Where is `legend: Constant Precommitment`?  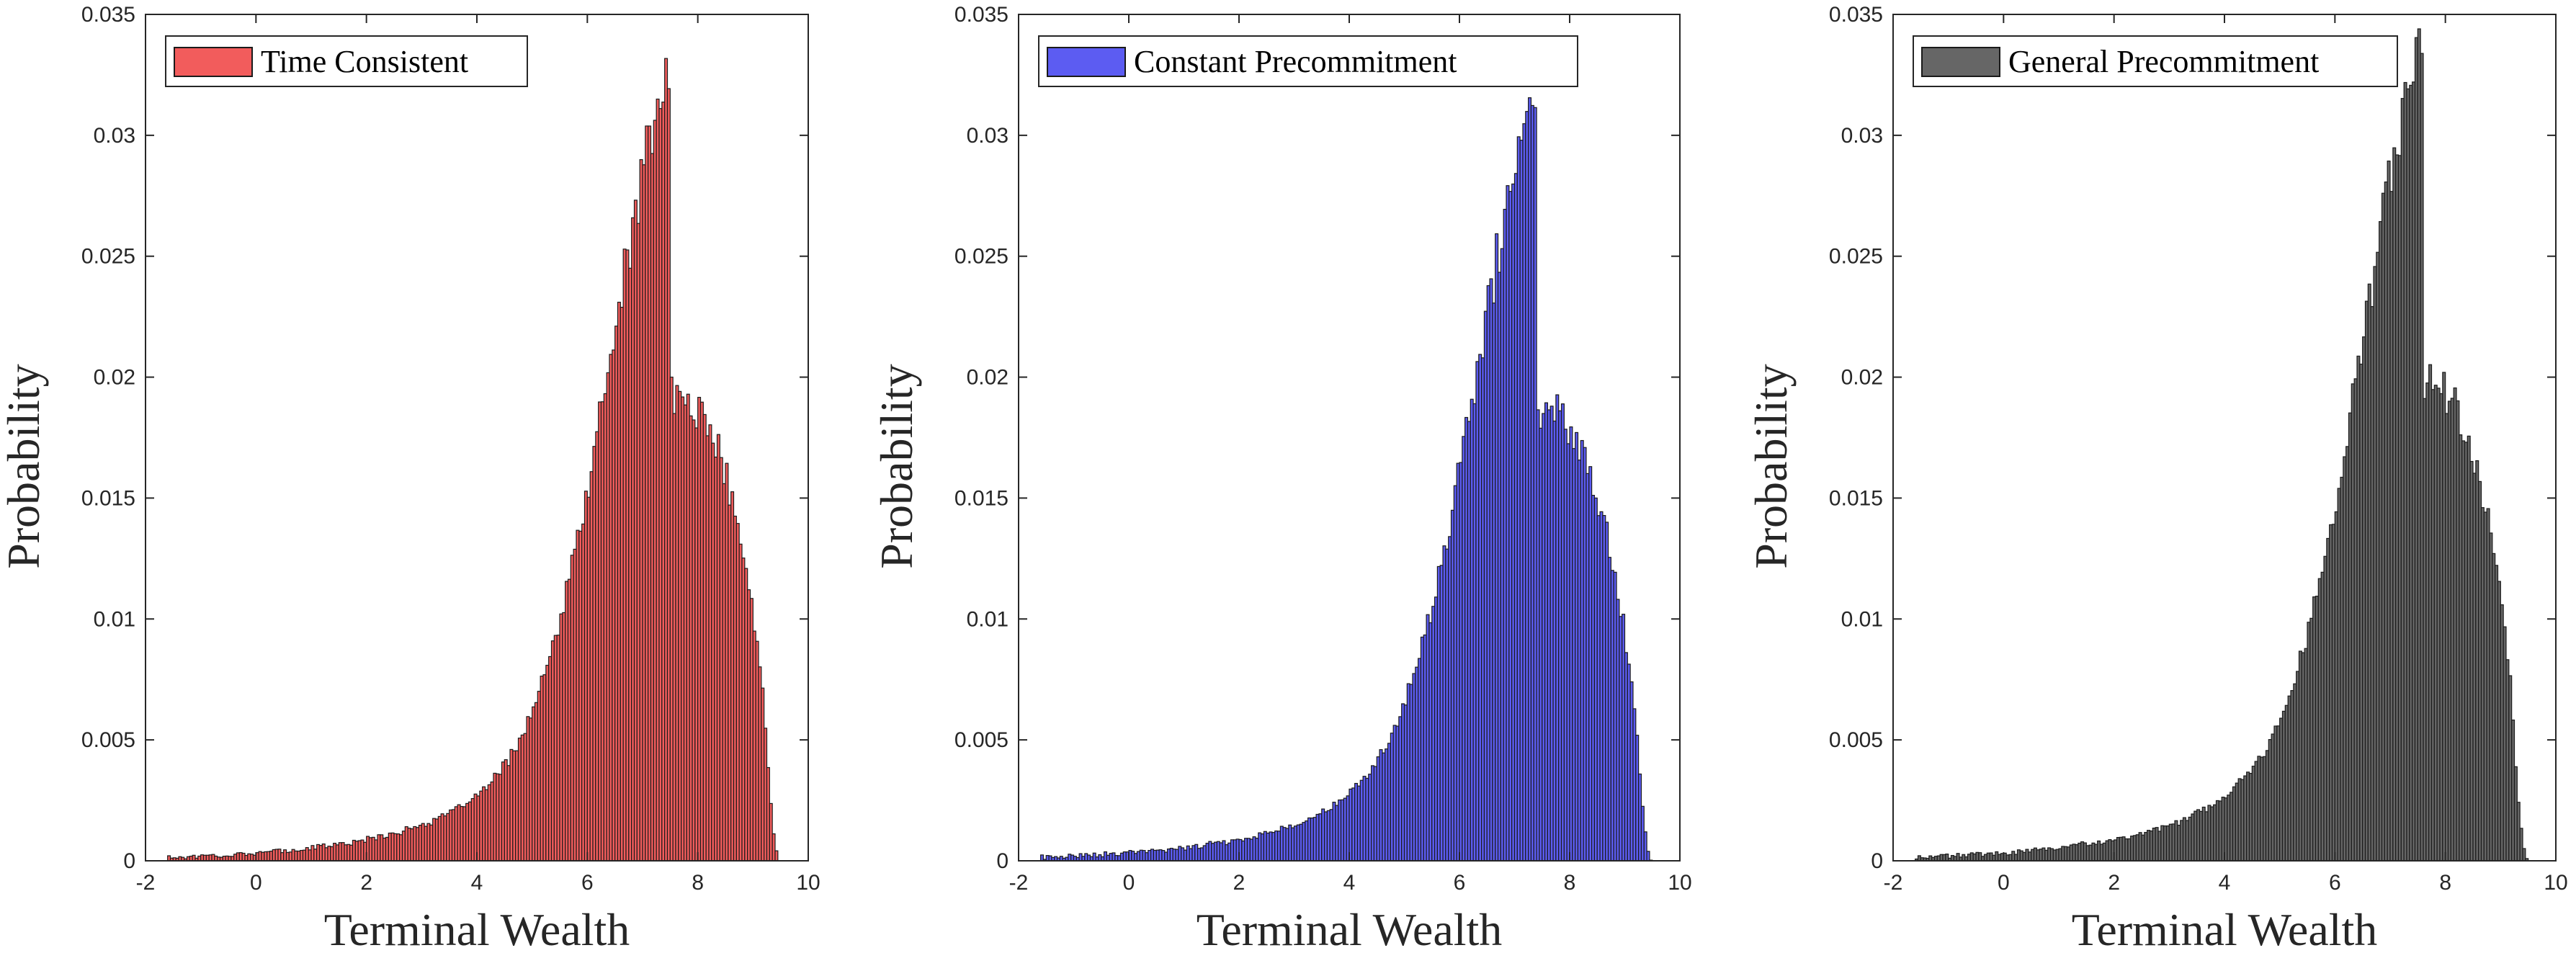
legend: Constant Precommitment is located at coordinates (1308, 61).